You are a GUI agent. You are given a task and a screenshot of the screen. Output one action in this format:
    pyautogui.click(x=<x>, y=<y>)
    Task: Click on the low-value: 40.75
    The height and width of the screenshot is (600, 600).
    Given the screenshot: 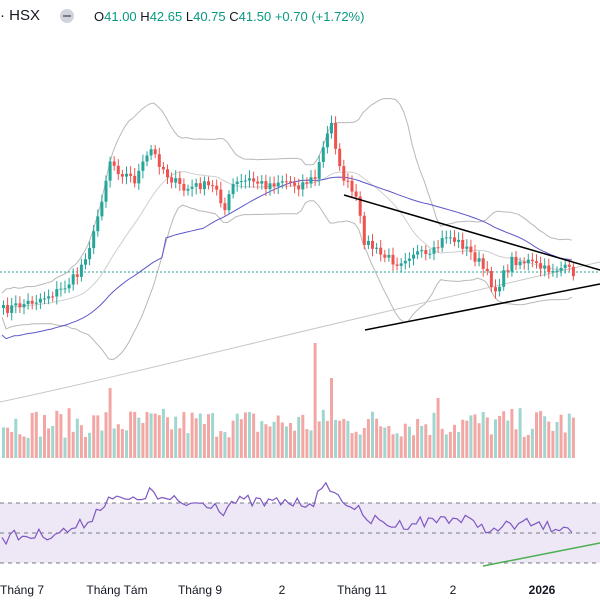 What is the action you would take?
    pyautogui.click(x=209, y=16)
    